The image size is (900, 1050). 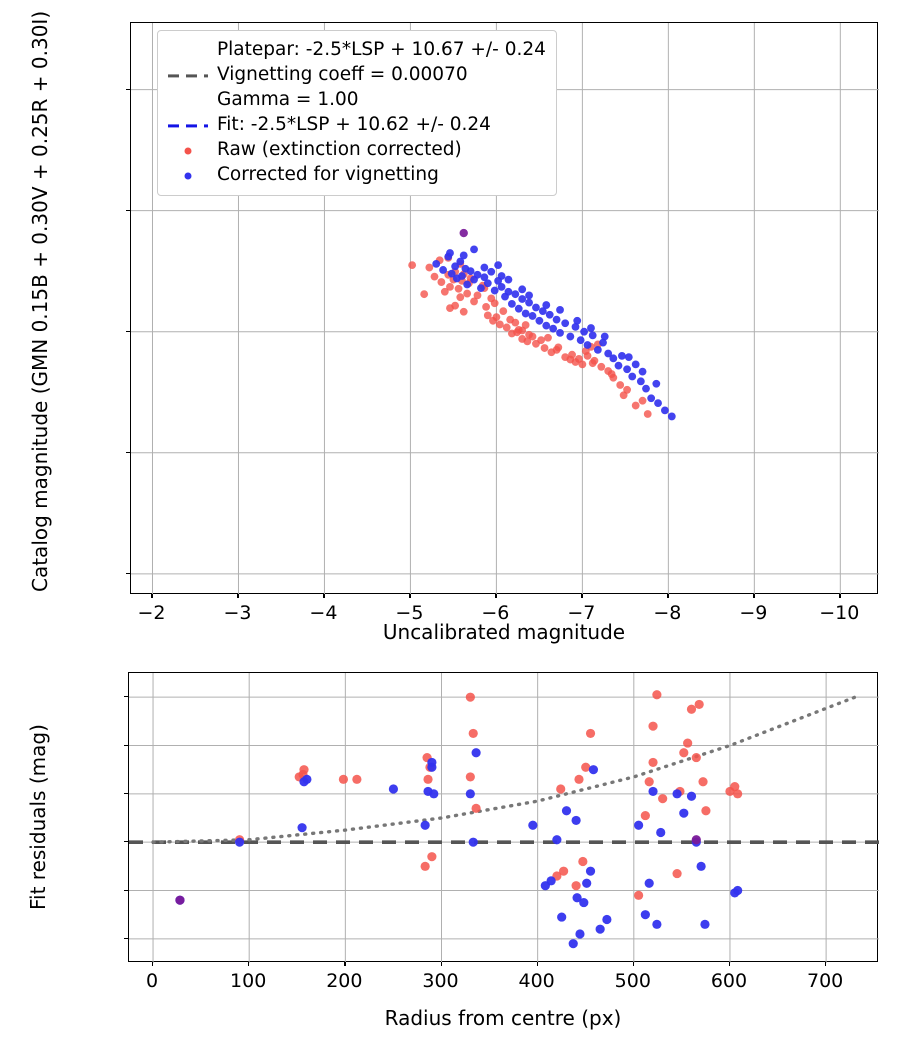 What do you see at coordinates (667, 613) in the screenshot?
I see `x-tick-label: −8` at bounding box center [667, 613].